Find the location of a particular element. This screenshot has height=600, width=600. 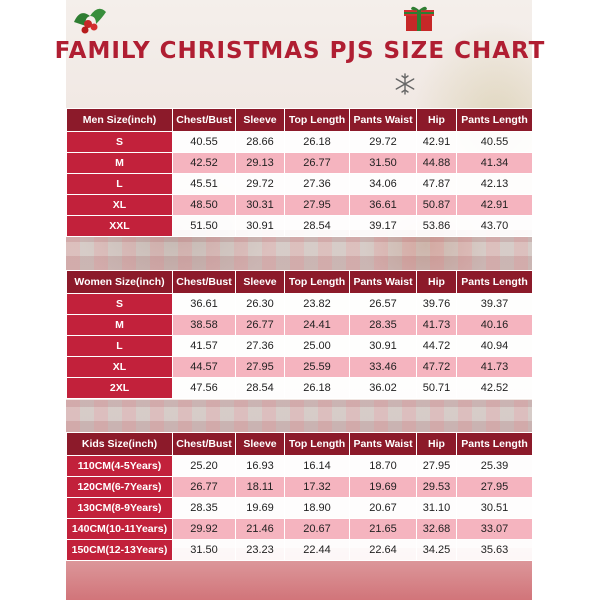

measurement-cell: 25.39 is located at coordinates (494, 466).